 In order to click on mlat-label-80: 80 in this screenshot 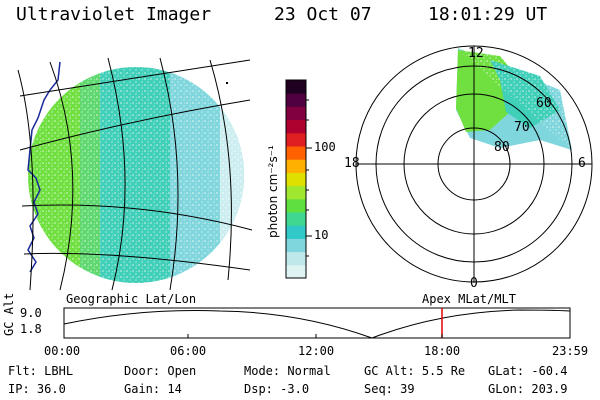, I will do `click(502, 147)`.